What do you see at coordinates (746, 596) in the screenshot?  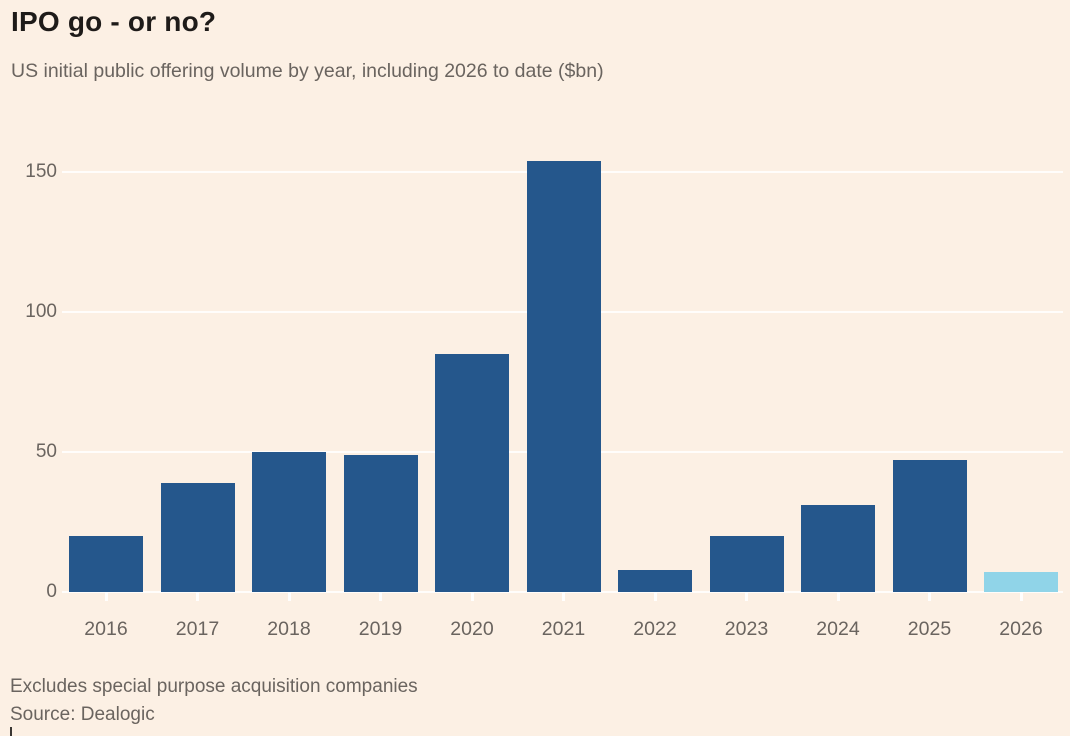 I see `x-tick-2023` at bounding box center [746, 596].